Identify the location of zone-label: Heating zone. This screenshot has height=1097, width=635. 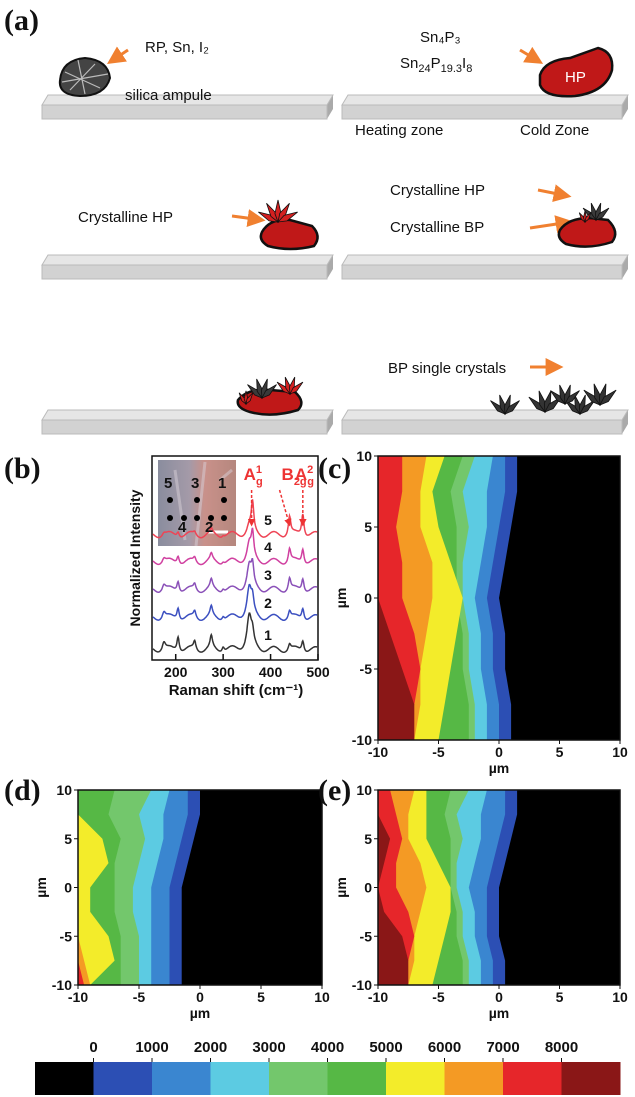
(399, 130).